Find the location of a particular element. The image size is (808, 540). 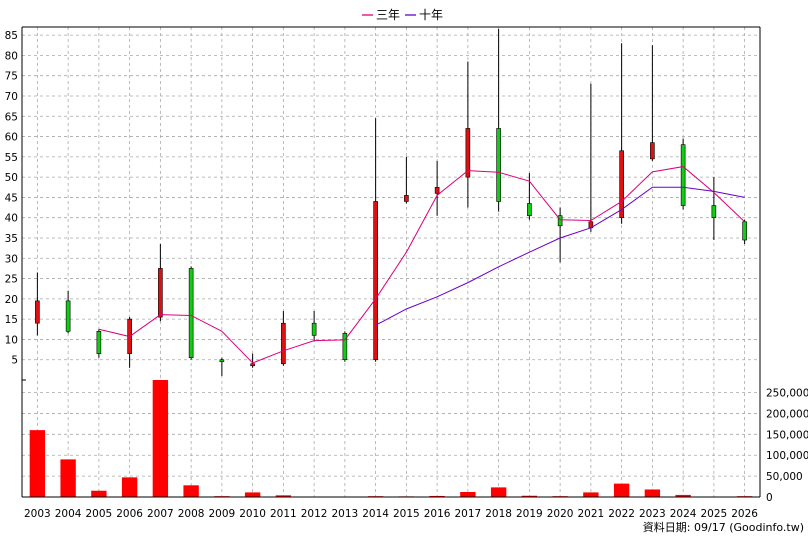

volume-tick-label-0: 0 is located at coordinates (769, 498).